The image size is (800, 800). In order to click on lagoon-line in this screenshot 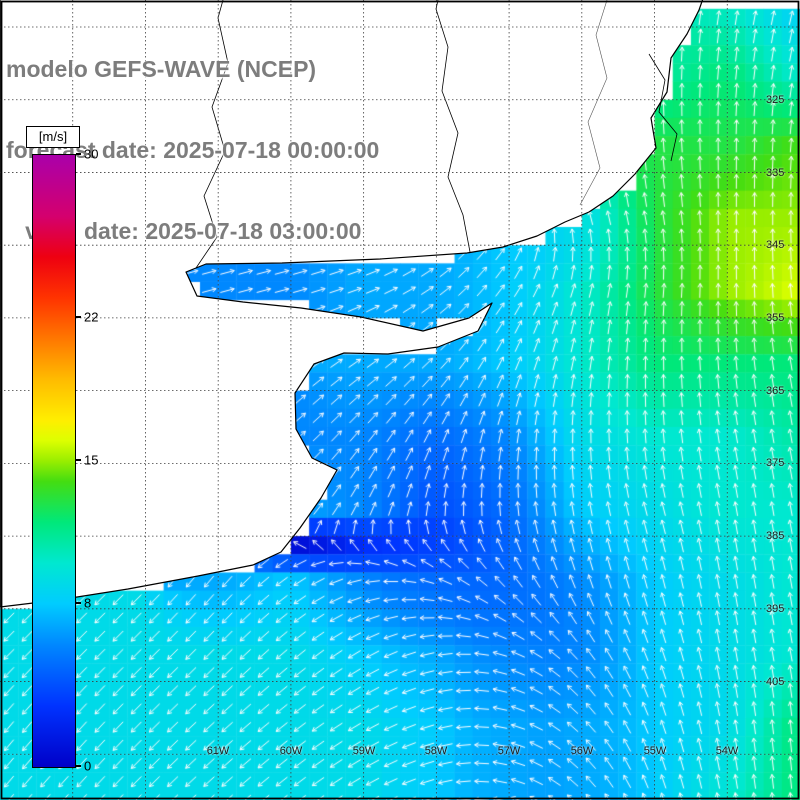, I will do `click(663, 107)`.